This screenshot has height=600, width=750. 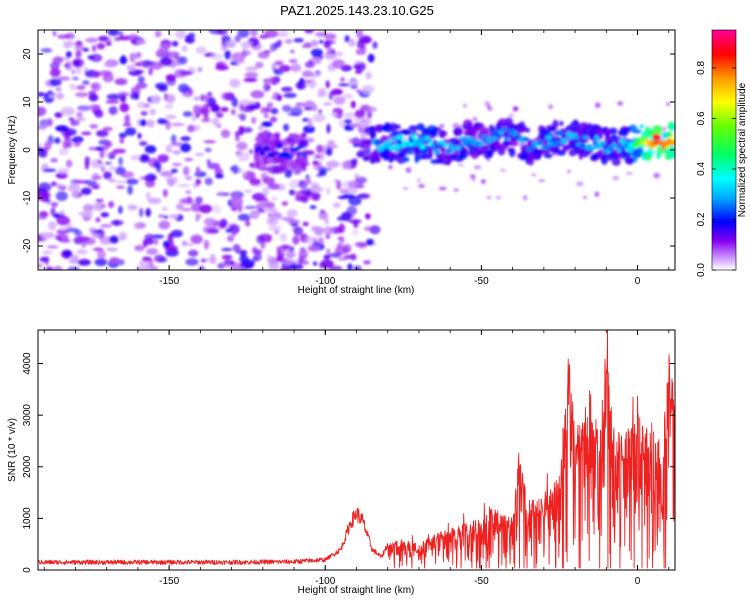 What do you see at coordinates (701, 68) in the screenshot?
I see `colorbar-tick-label: 0.8` at bounding box center [701, 68].